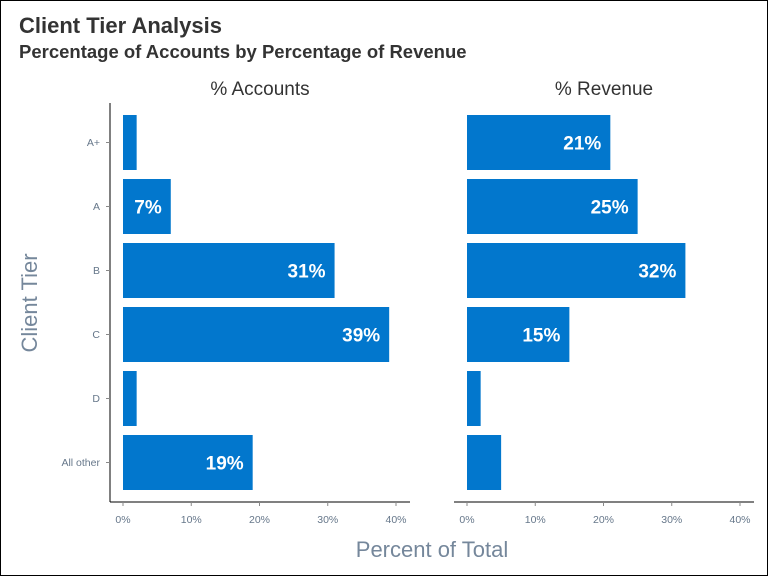  What do you see at coordinates (327, 520) in the screenshot?
I see `x-tick-label-accounts-3: 30%` at bounding box center [327, 520].